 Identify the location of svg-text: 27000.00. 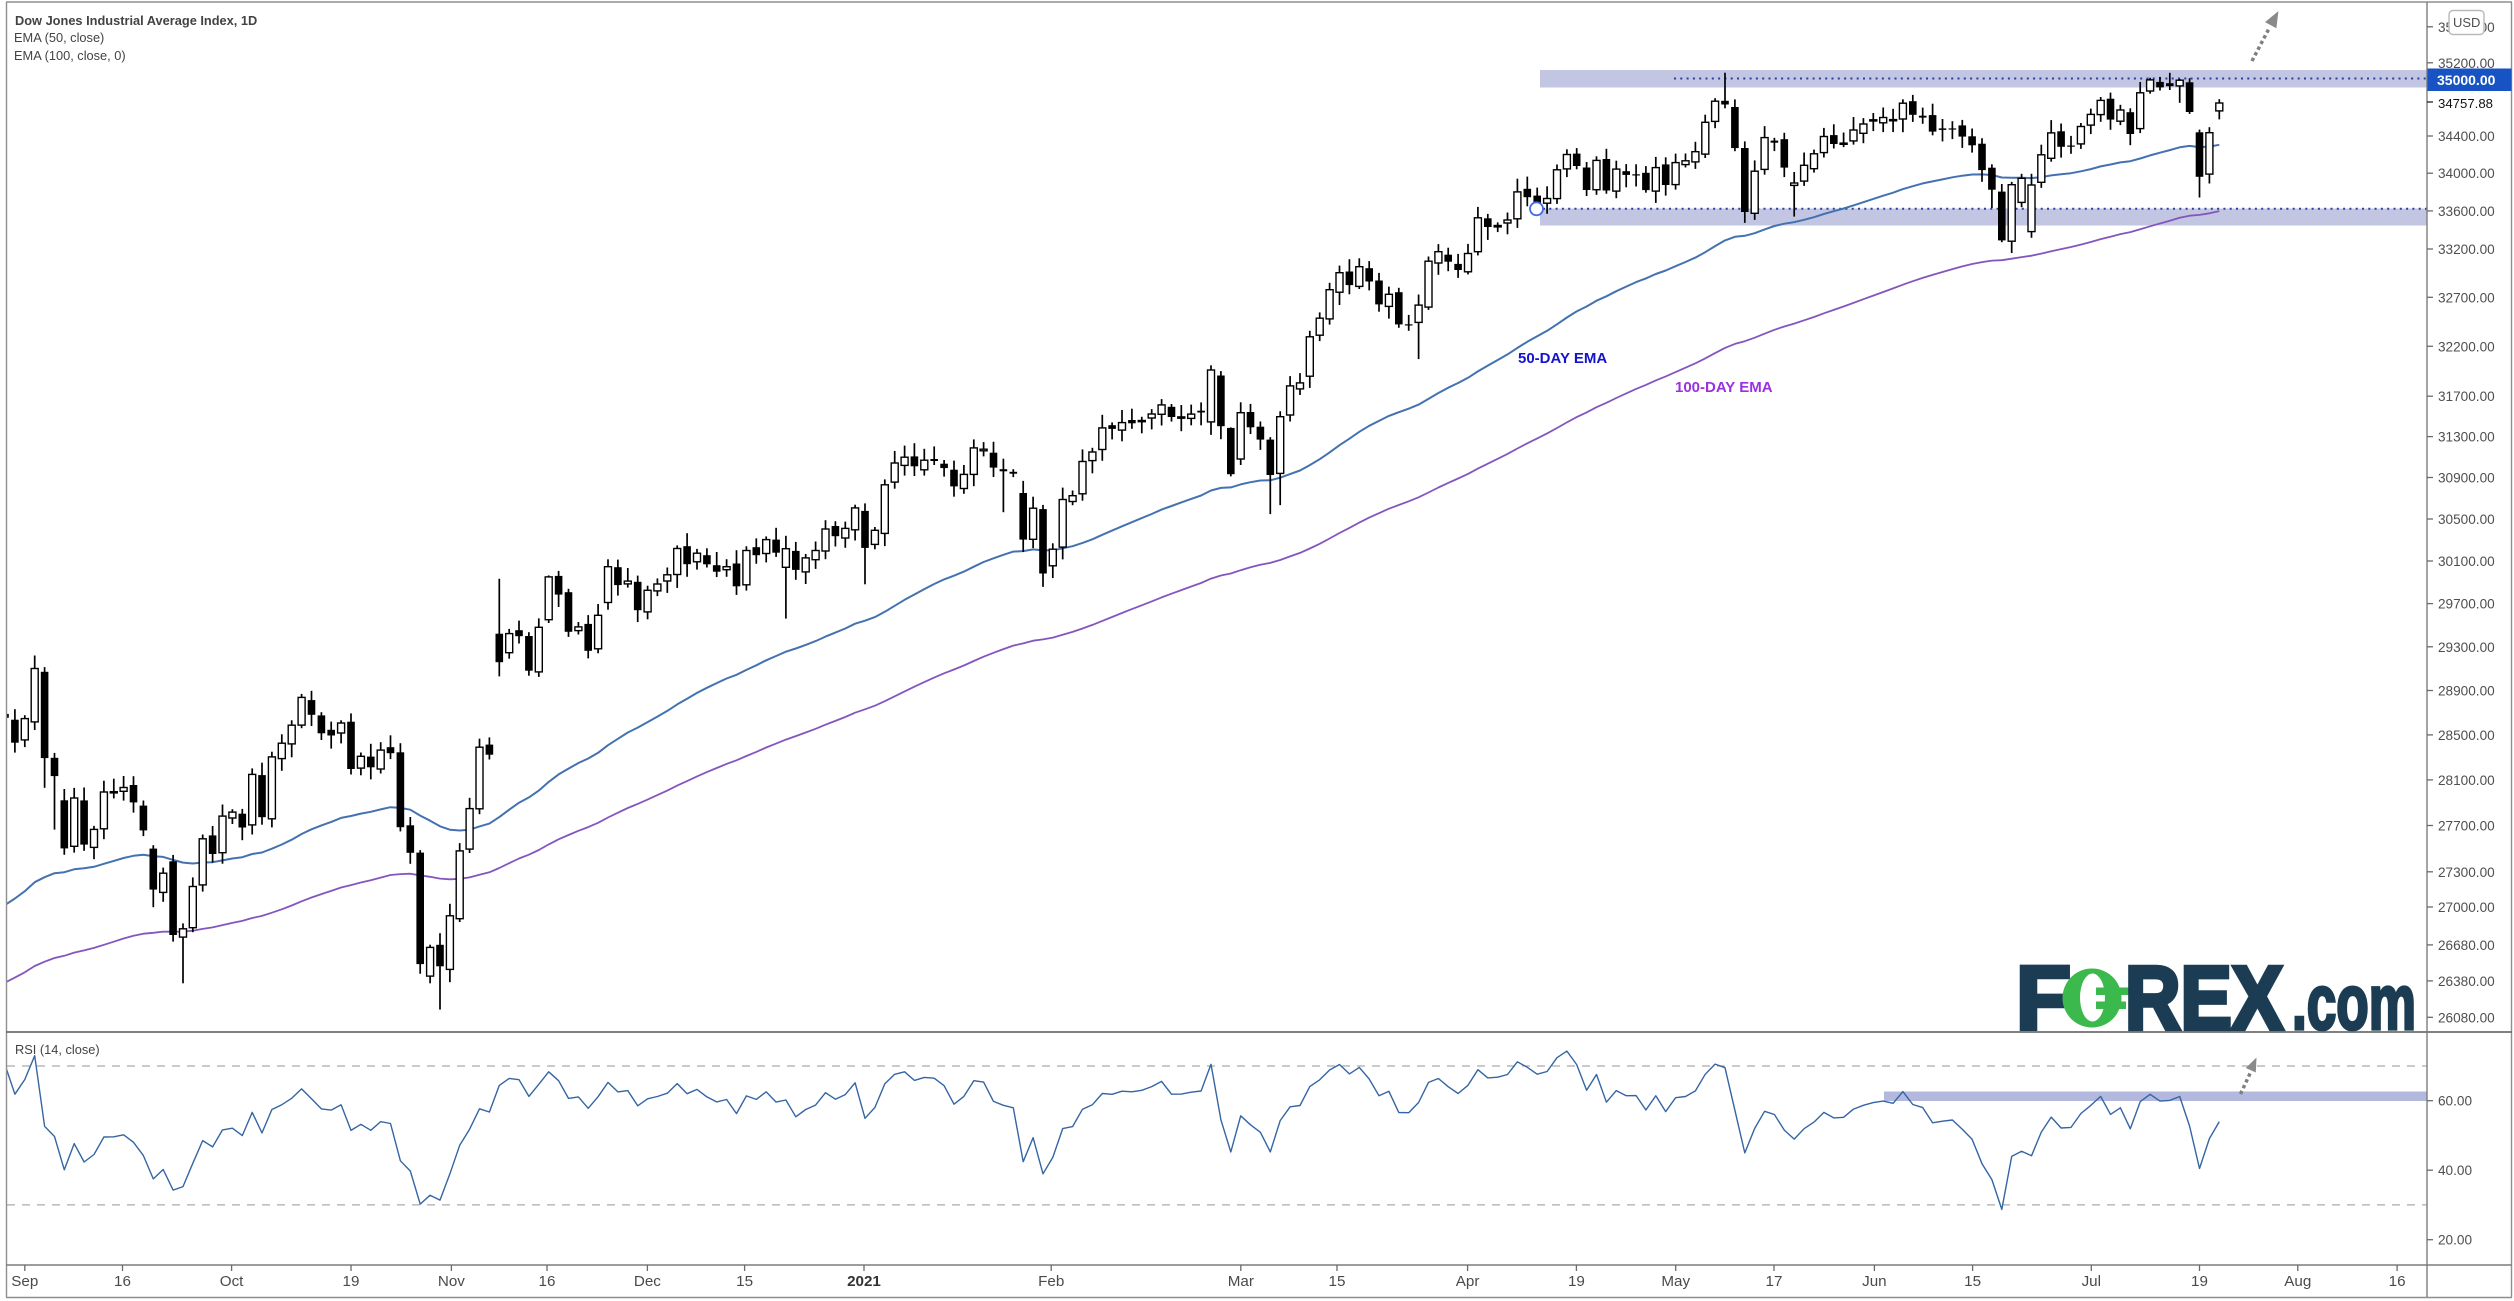
(2466, 907).